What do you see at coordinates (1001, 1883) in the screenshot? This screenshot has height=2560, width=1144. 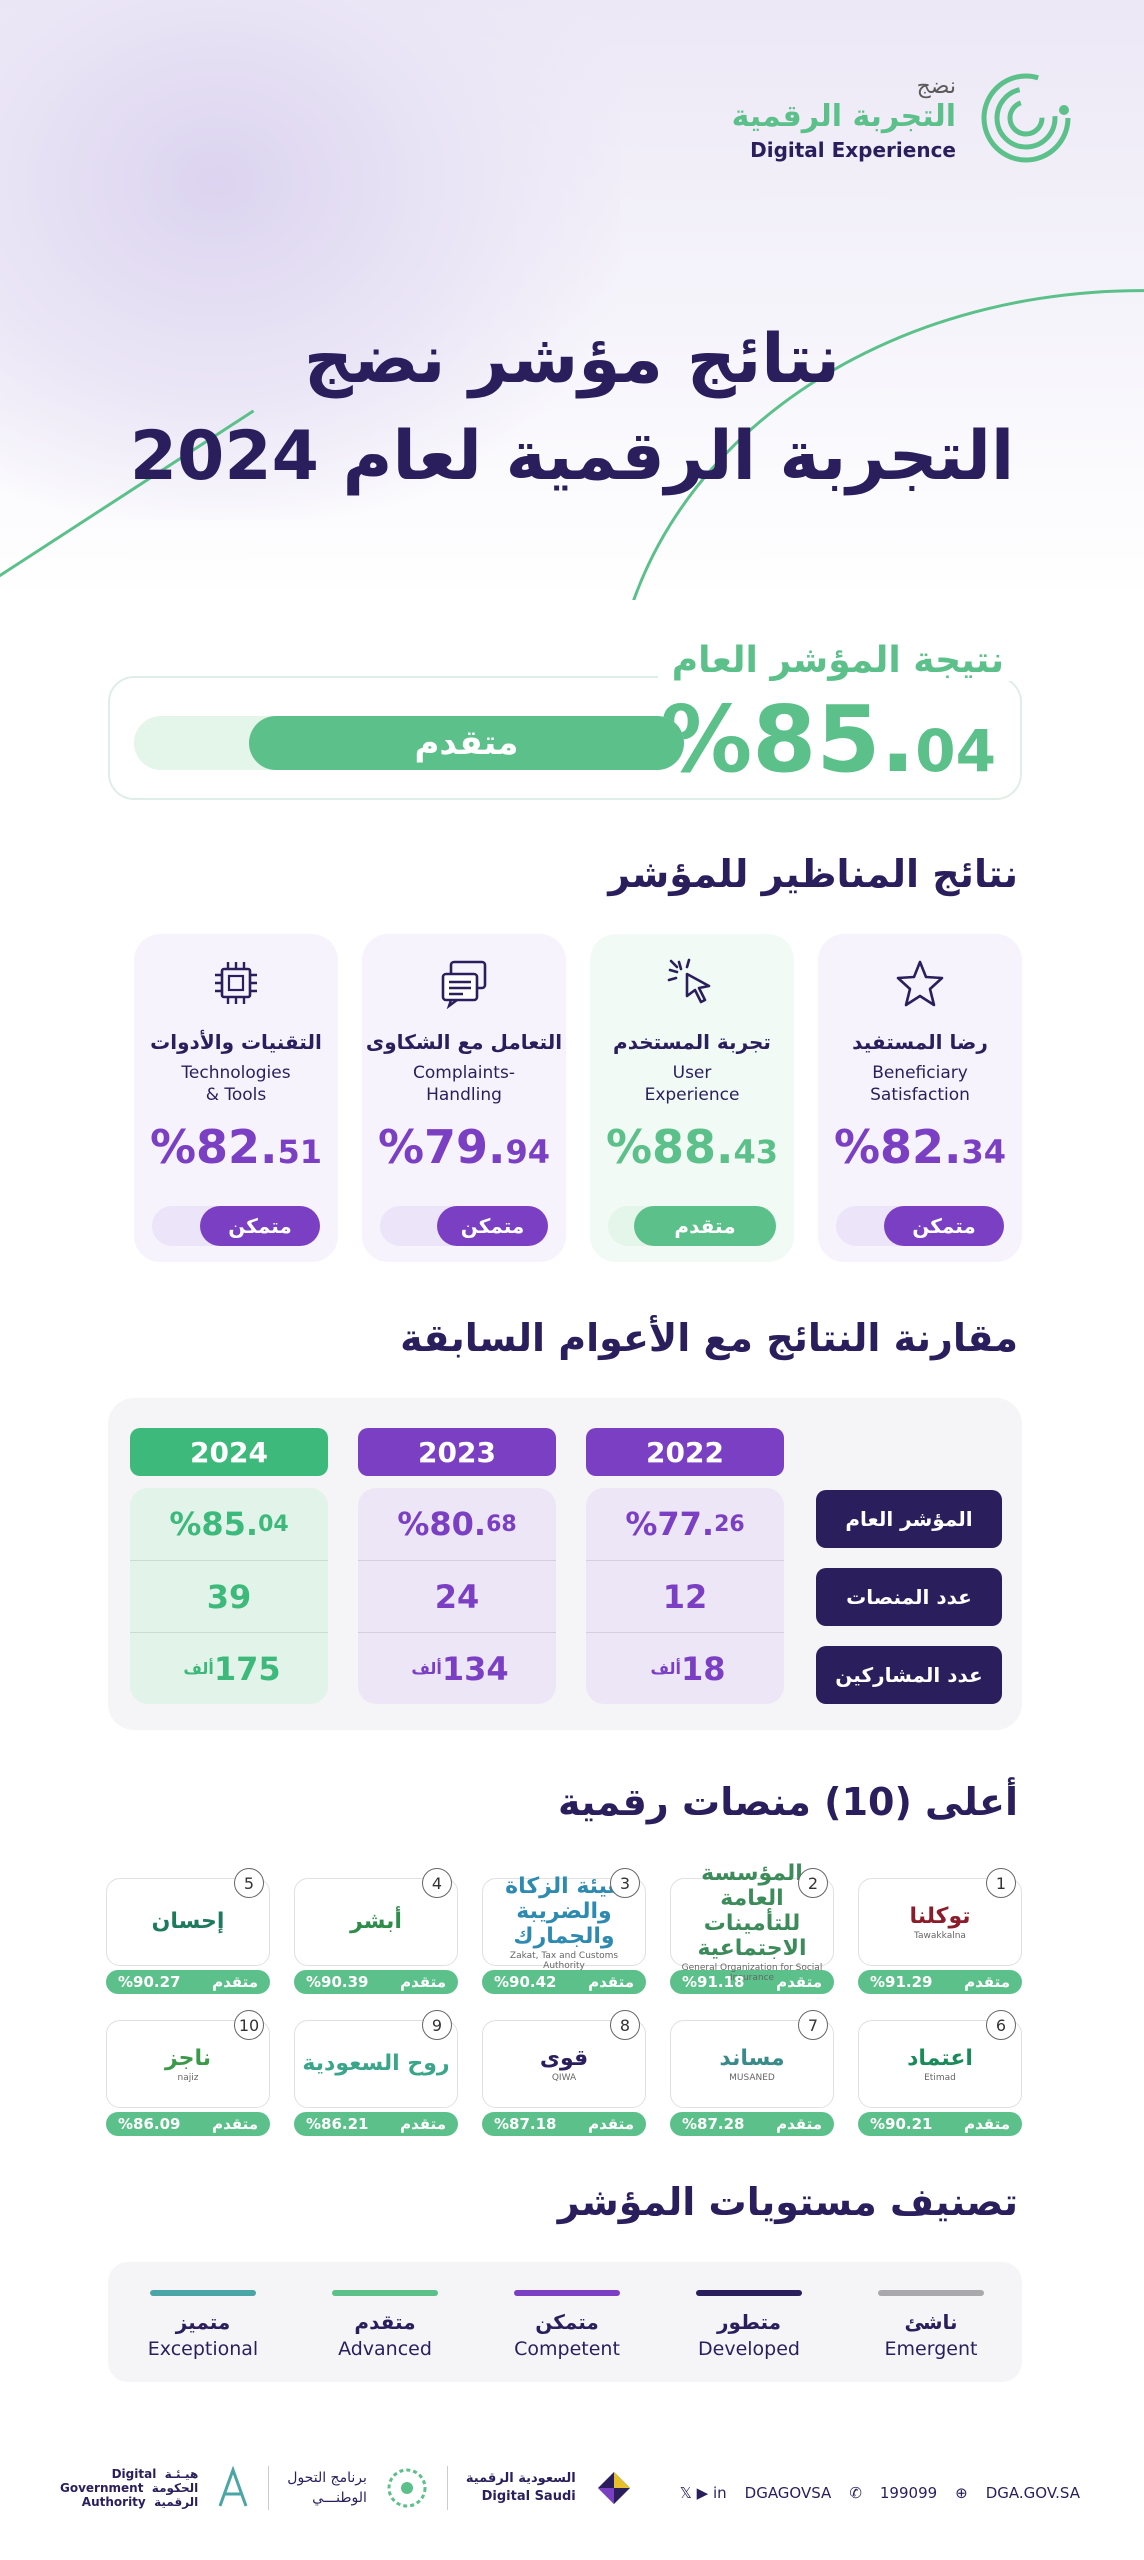 I see `platform-rank: 1` at bounding box center [1001, 1883].